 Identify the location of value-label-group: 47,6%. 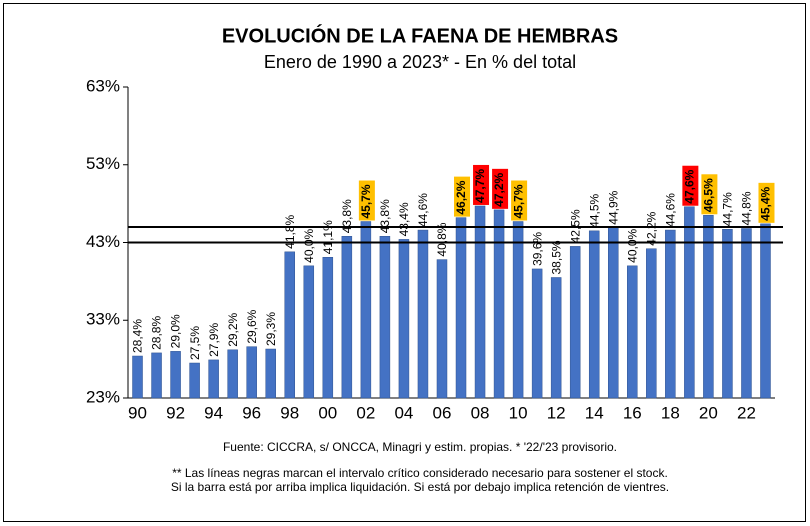
(690, 185).